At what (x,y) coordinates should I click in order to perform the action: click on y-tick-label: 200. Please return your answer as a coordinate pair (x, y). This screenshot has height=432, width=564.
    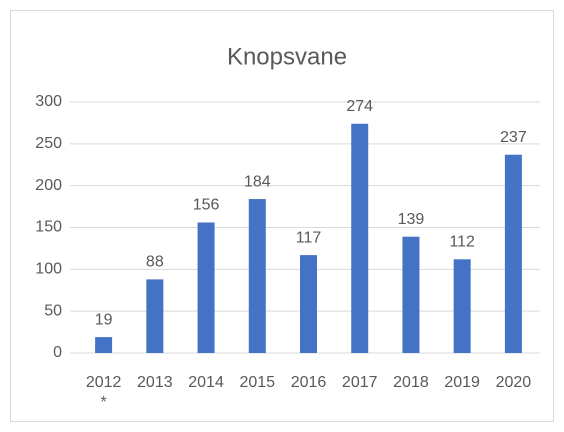
    Looking at the image, I should click on (48, 185).